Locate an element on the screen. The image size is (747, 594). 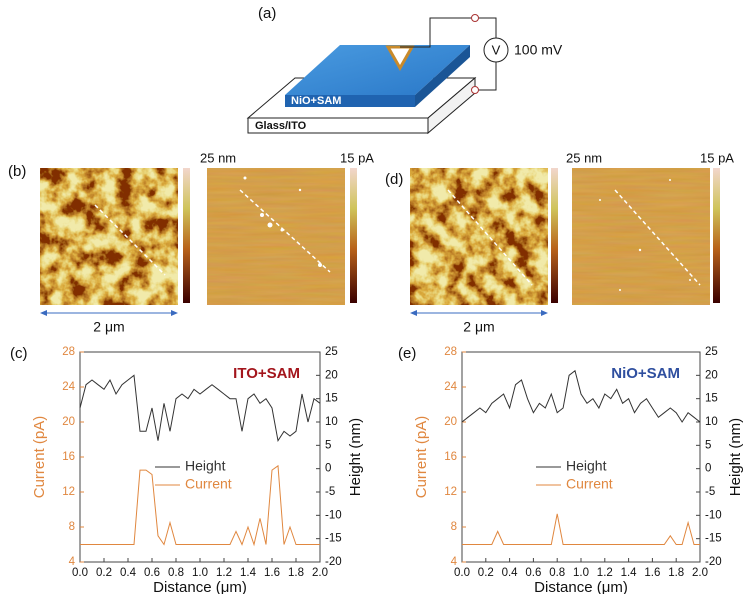
annotation: ITO+SAM is located at coordinates (266, 373).